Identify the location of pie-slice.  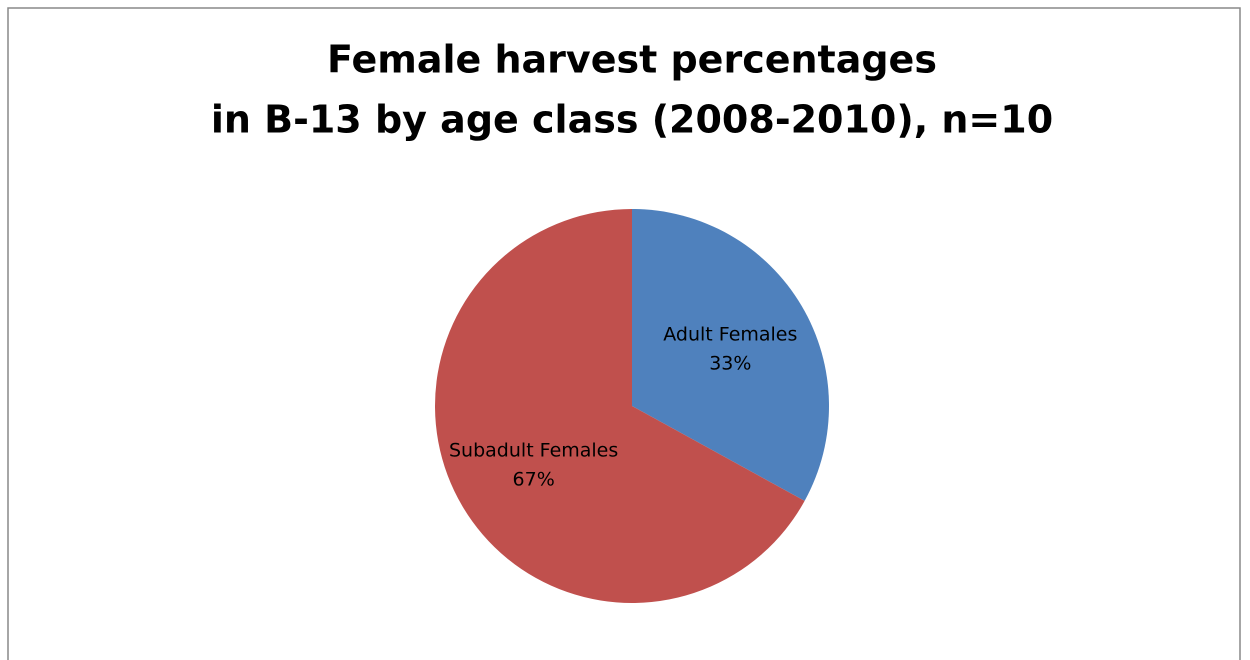
(731, 355).